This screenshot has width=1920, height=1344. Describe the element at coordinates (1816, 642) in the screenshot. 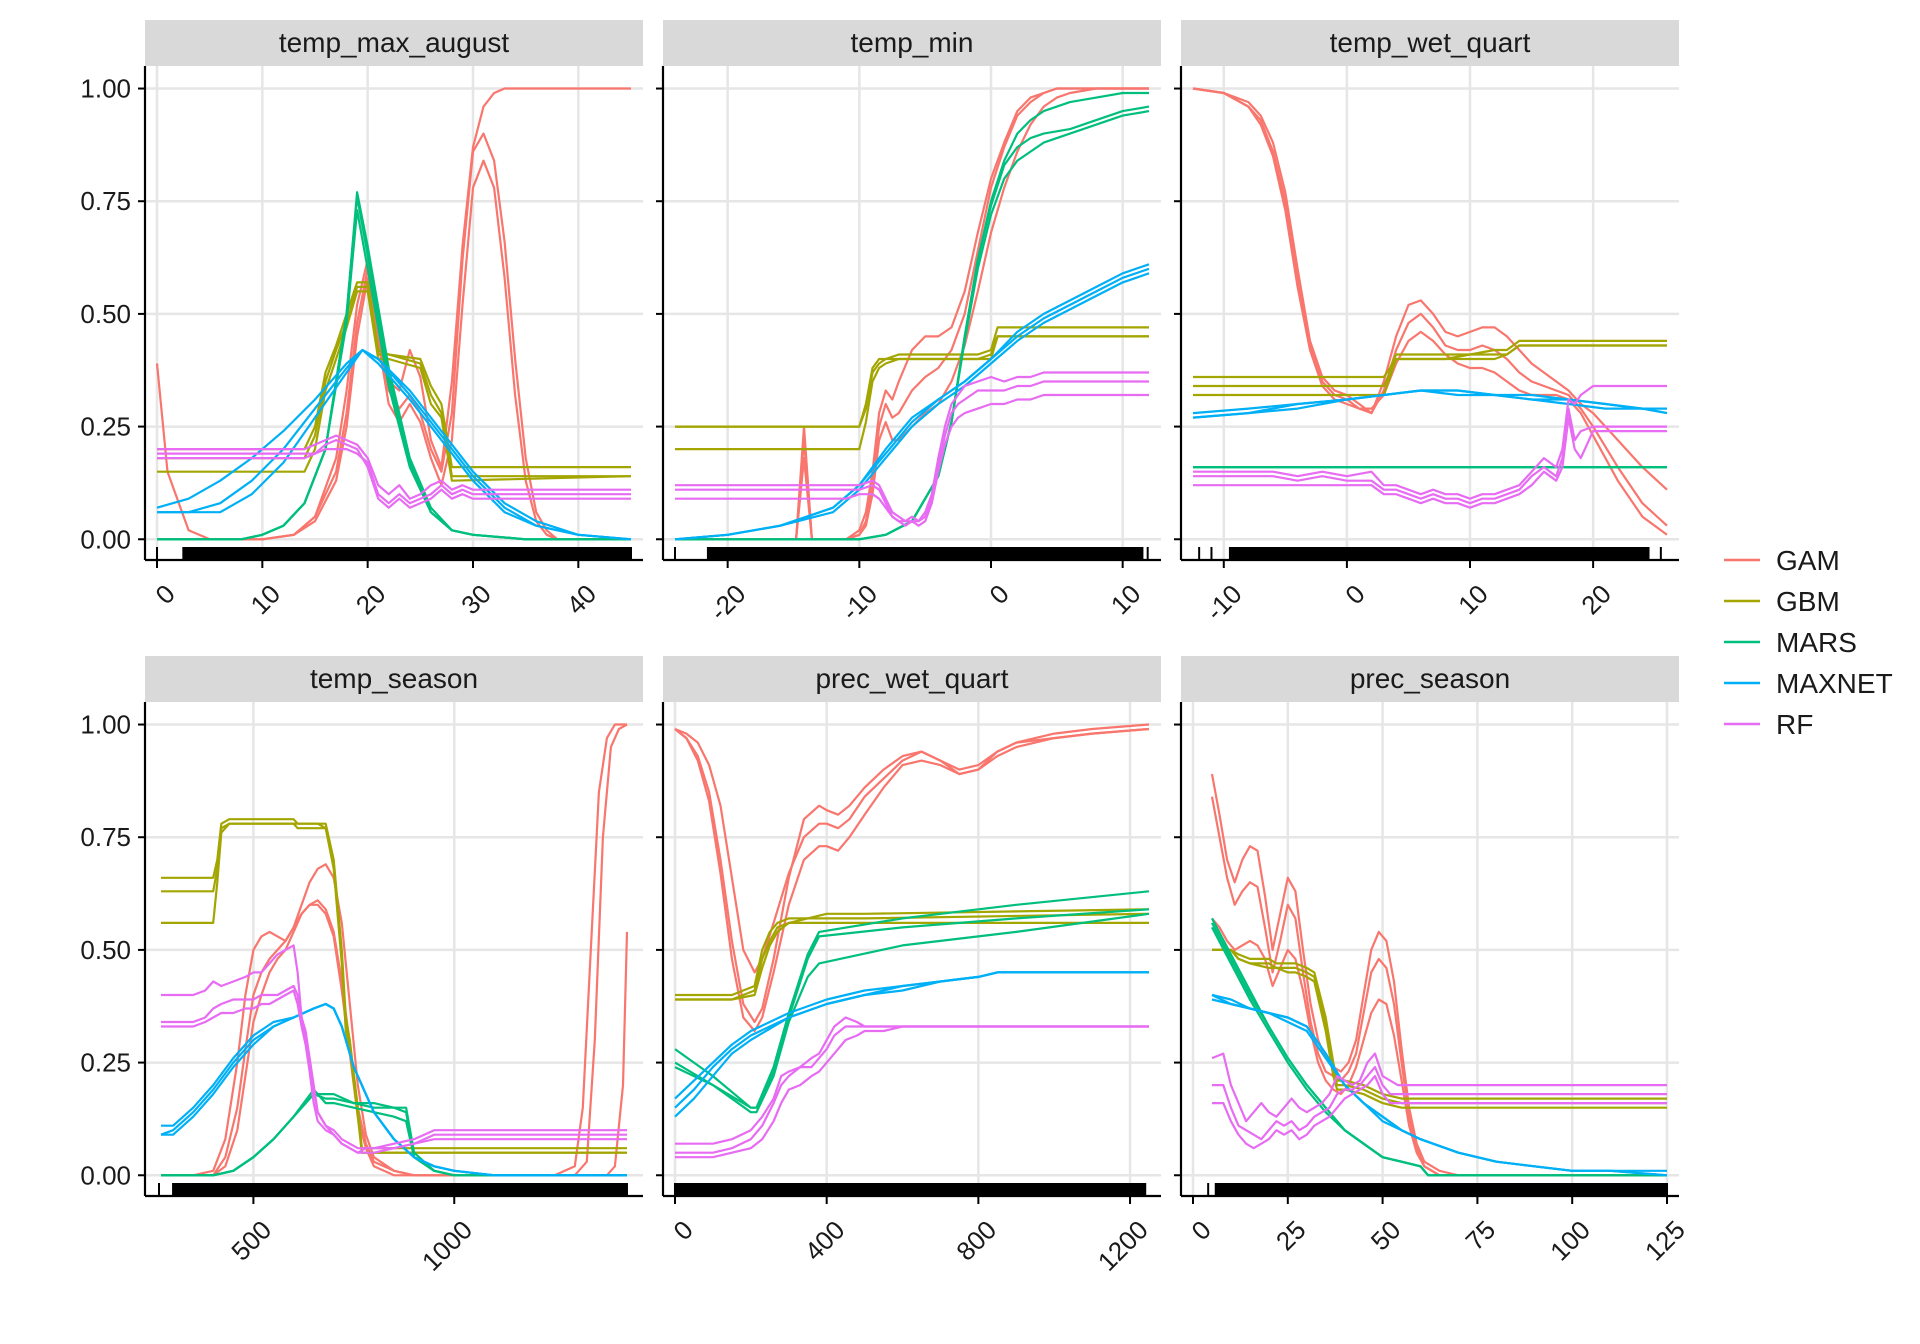

I see `legend-label: MARS` at that location.